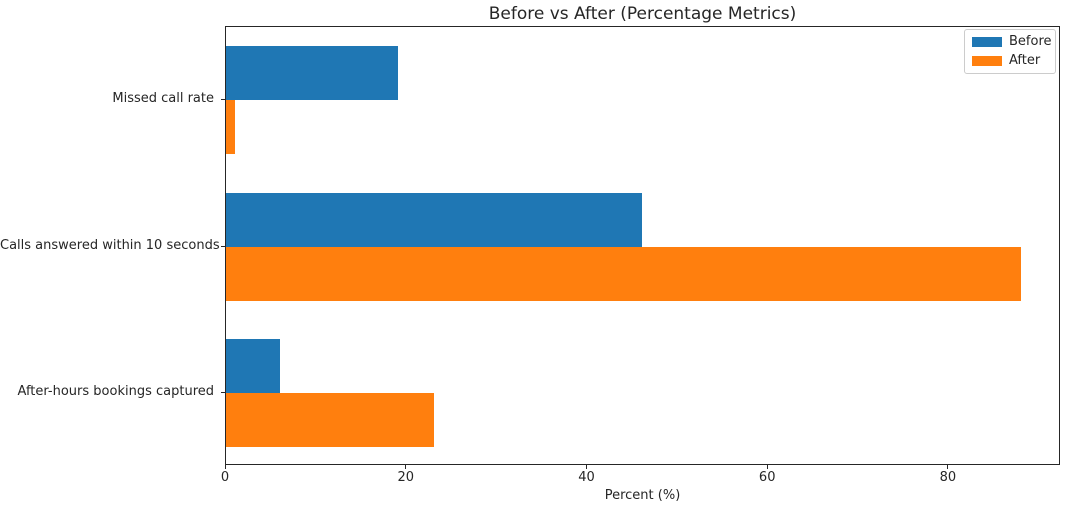 The image size is (1067, 507). I want to click on y-tick-label-1: Calls answered within 10 seconds, so click(110, 245).